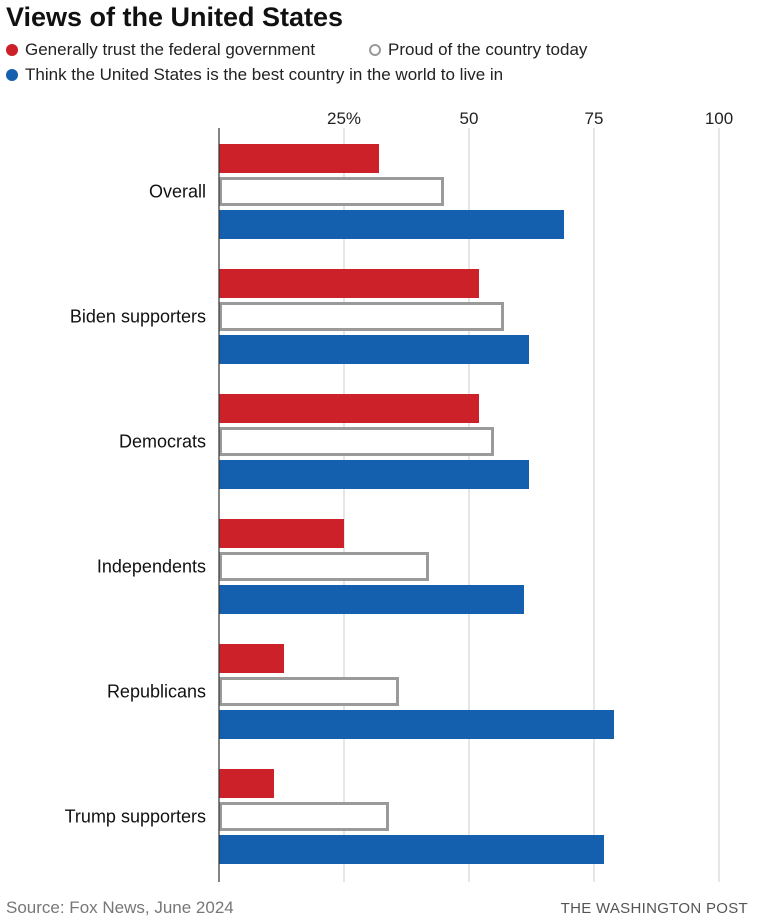 The width and height of the screenshot is (768, 924). Describe the element at coordinates (654, 908) in the screenshot. I see `publisher-credit: THE WASHINGTON POST` at that location.